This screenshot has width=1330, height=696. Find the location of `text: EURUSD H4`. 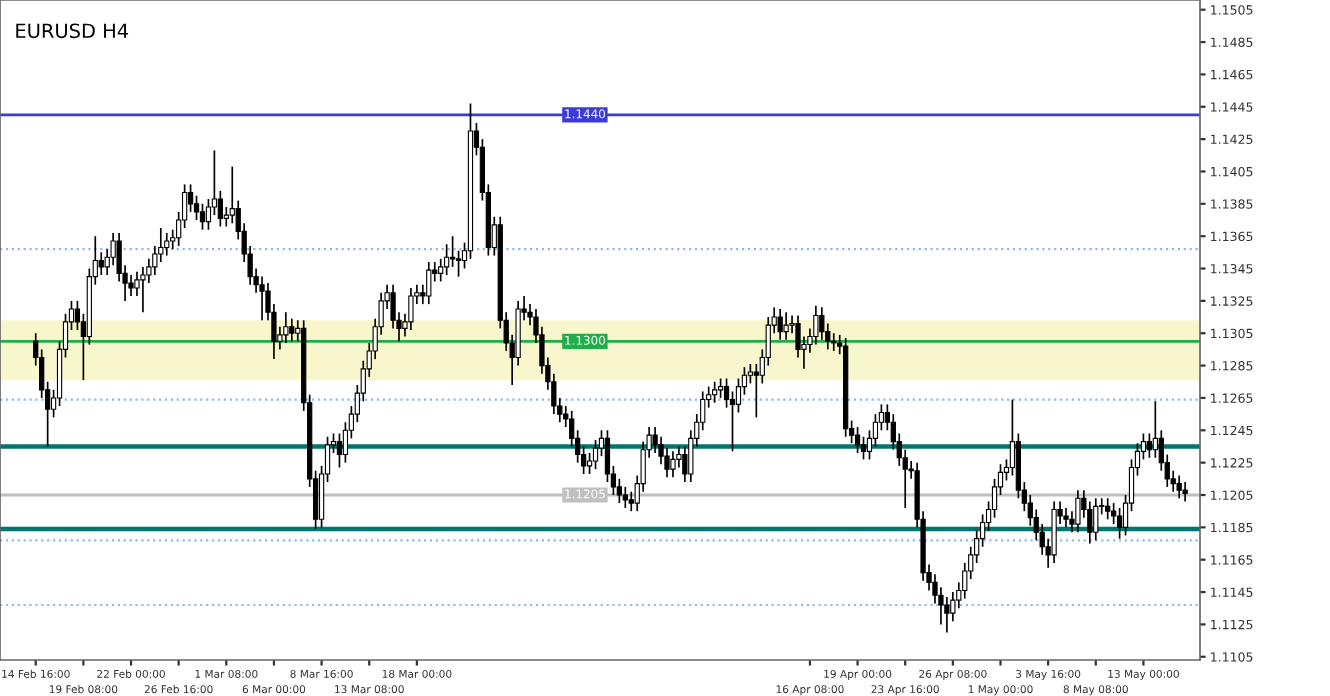

text: EURUSD H4 is located at coordinates (72, 31).